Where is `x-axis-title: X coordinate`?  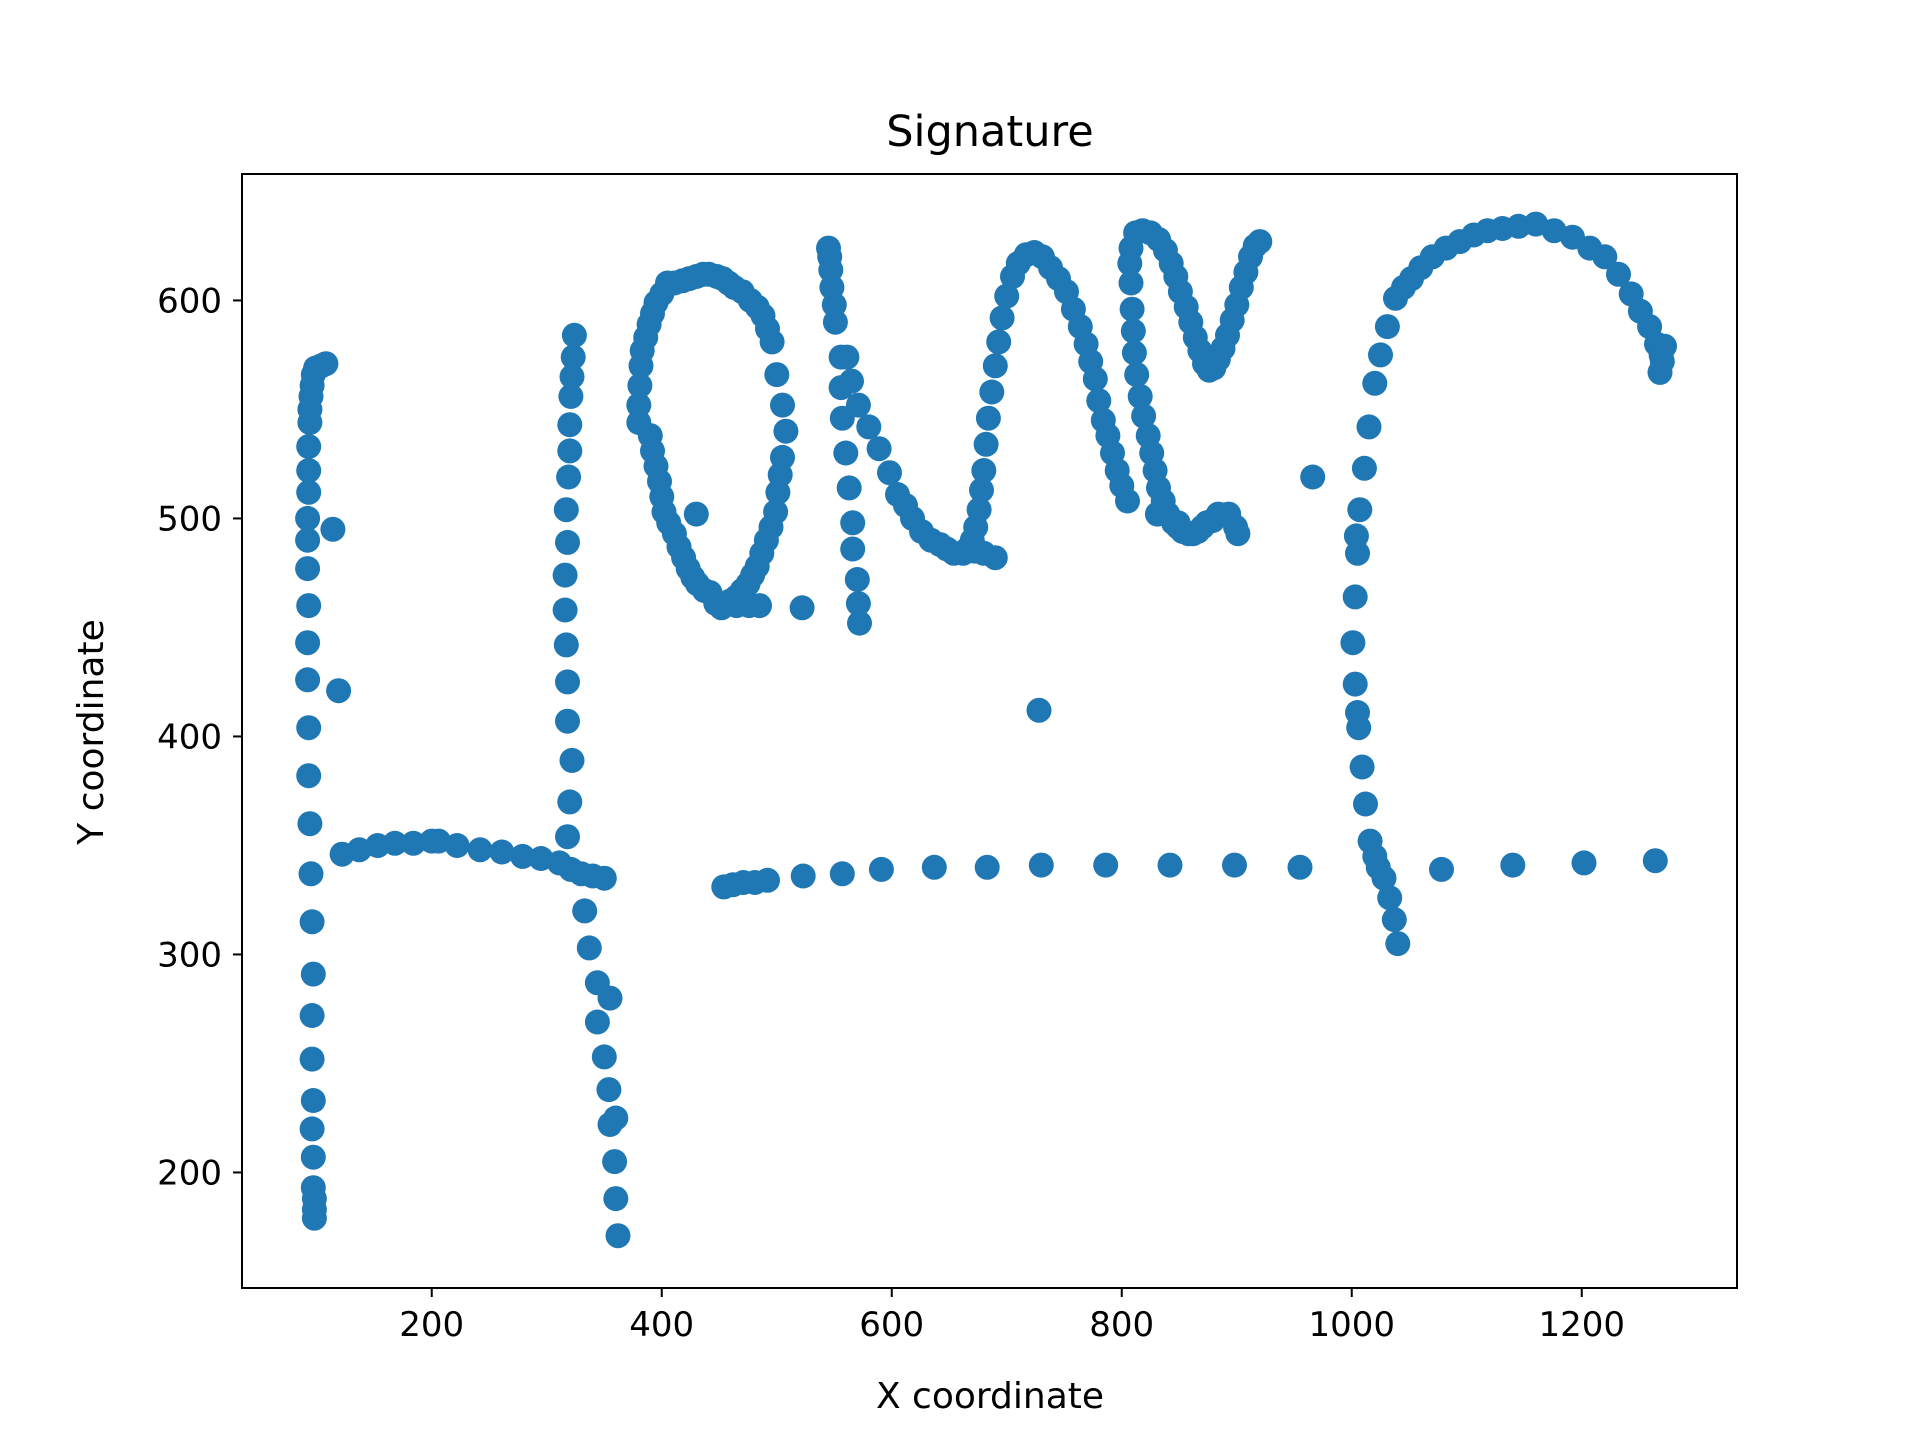
x-axis-title: X coordinate is located at coordinates (990, 1396).